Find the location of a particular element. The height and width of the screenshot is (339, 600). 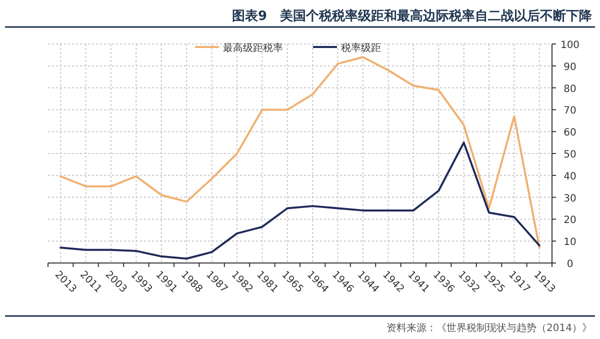

chart-title: 图表9 美国个税税率级距和最高边际税率自二战以后不断下降 is located at coordinates (412, 16).